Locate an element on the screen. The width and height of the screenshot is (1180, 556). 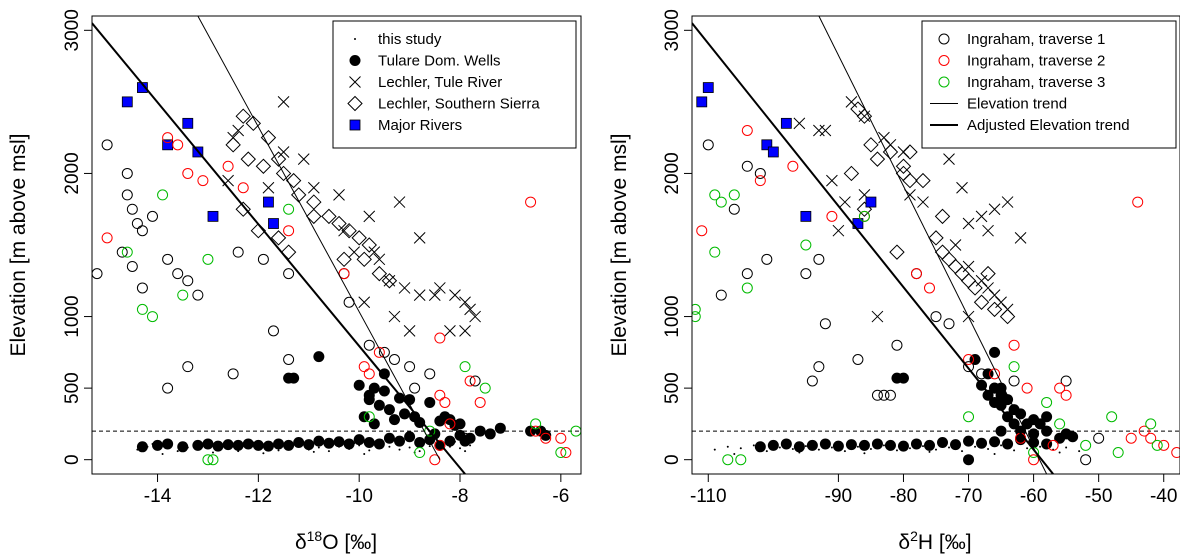
x-tick-label: -10 is located at coordinates (358, 496).